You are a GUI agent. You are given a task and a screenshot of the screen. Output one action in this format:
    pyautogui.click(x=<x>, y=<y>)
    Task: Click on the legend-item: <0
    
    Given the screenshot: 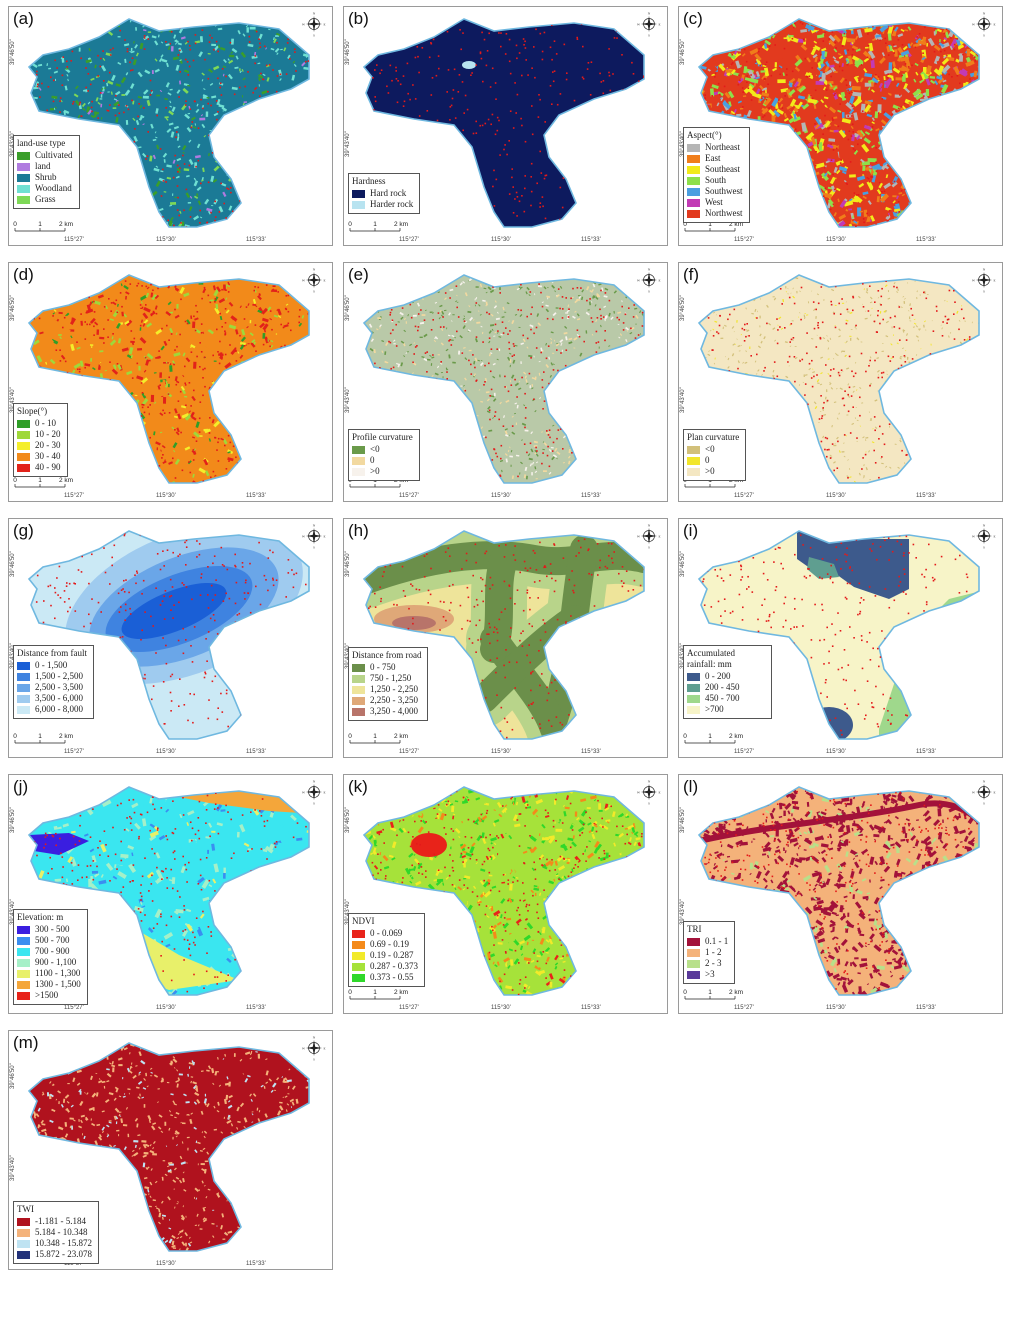 What is the action you would take?
    pyautogui.click(x=382, y=449)
    